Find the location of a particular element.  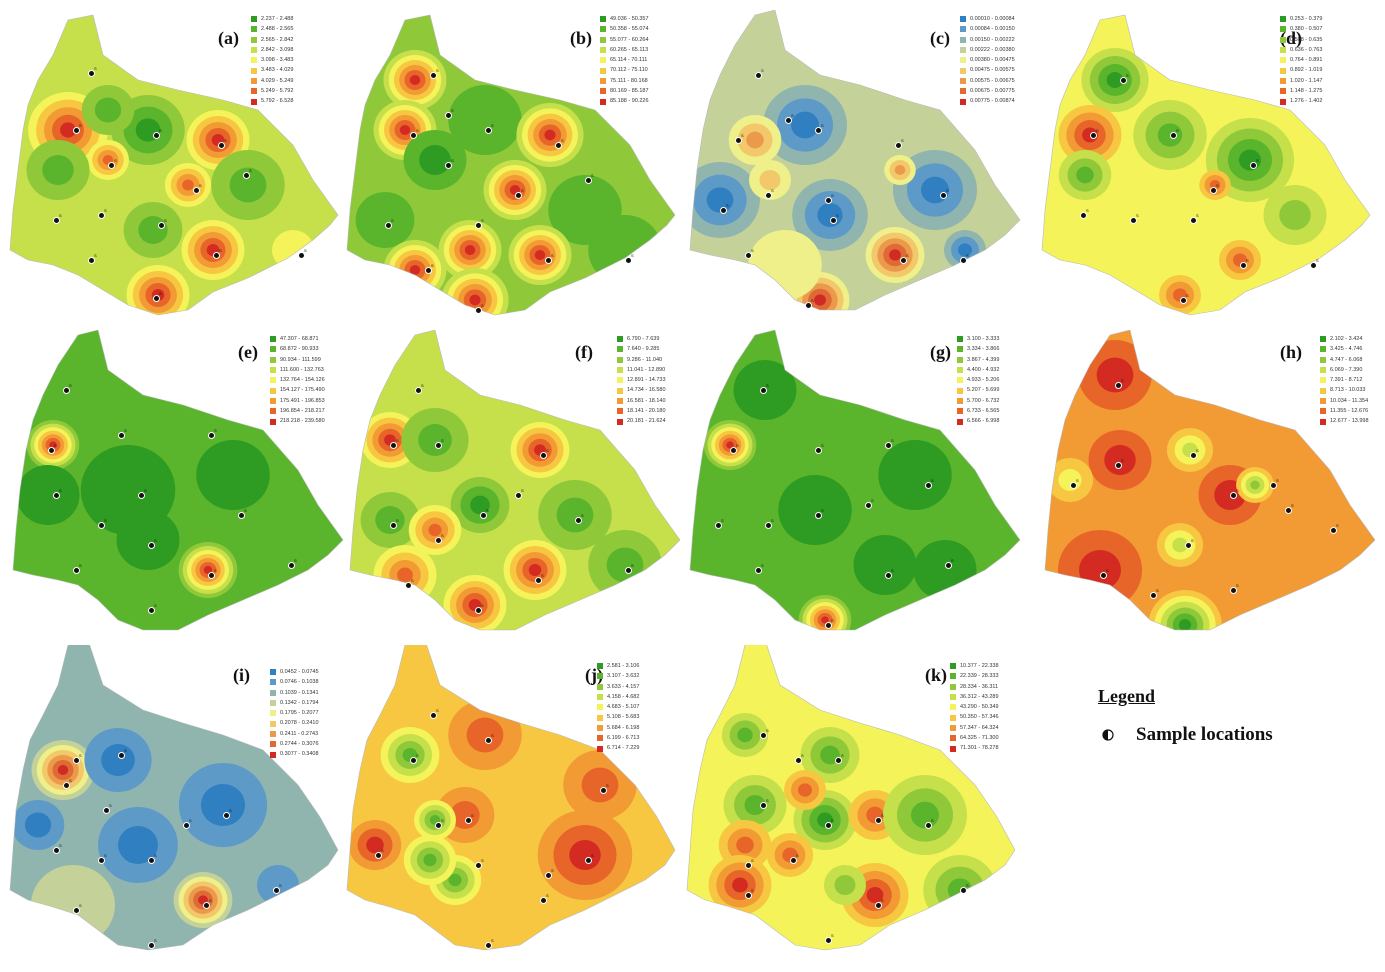

legend-range-text: 4.029 - 5.249 is located at coordinates (277, 80).